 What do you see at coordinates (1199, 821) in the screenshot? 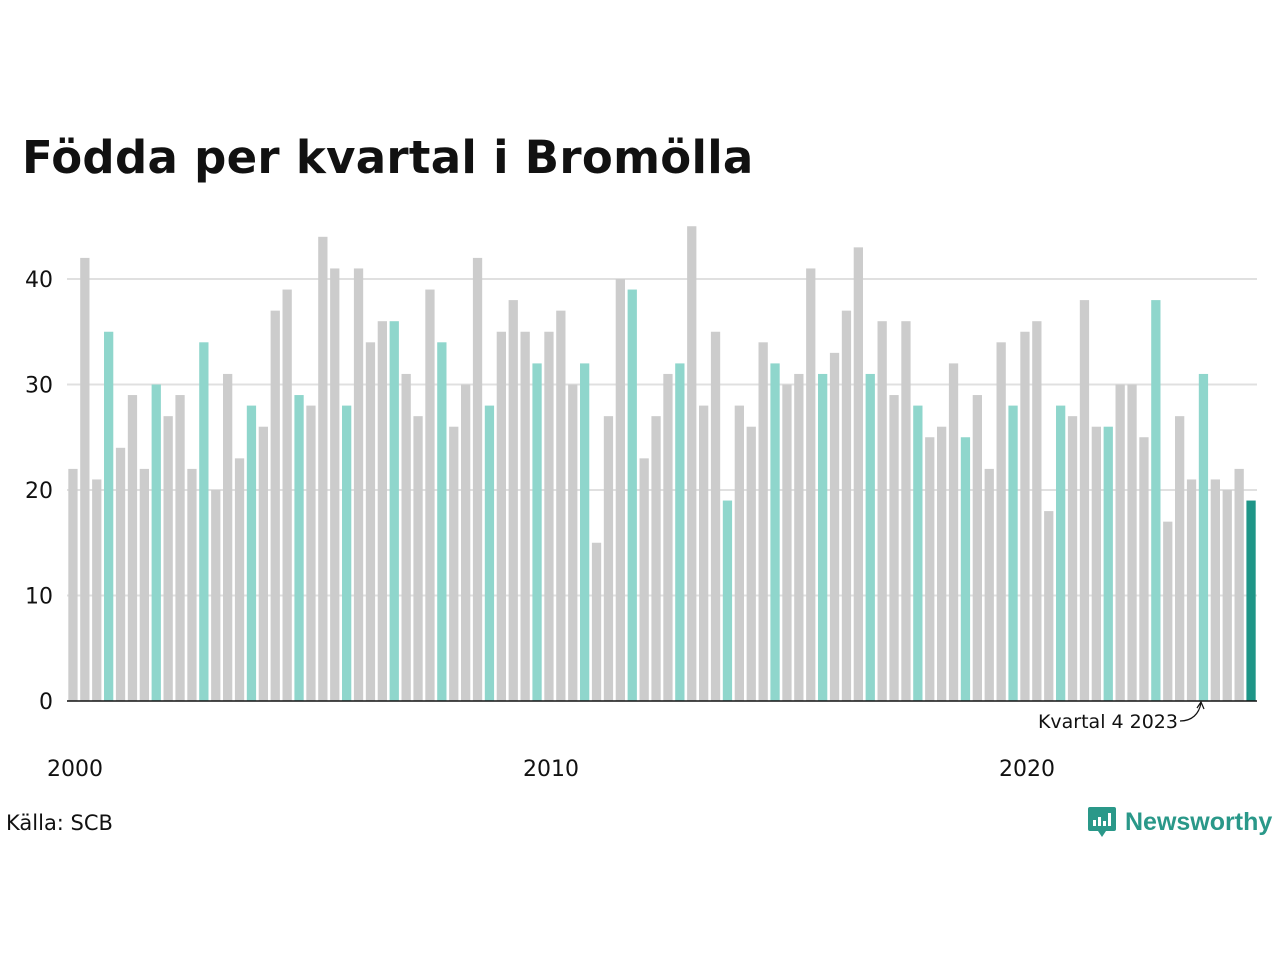
I see `brand-name: Newsworthy` at bounding box center [1199, 821].